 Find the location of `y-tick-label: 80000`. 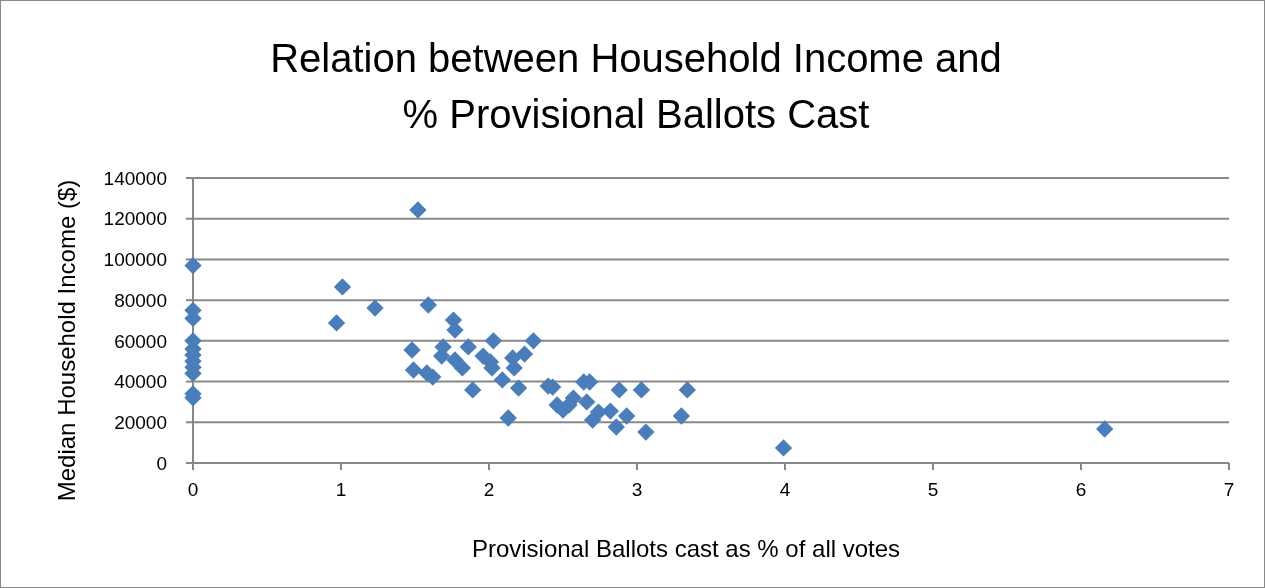

y-tick-label: 80000 is located at coordinates (140, 300).